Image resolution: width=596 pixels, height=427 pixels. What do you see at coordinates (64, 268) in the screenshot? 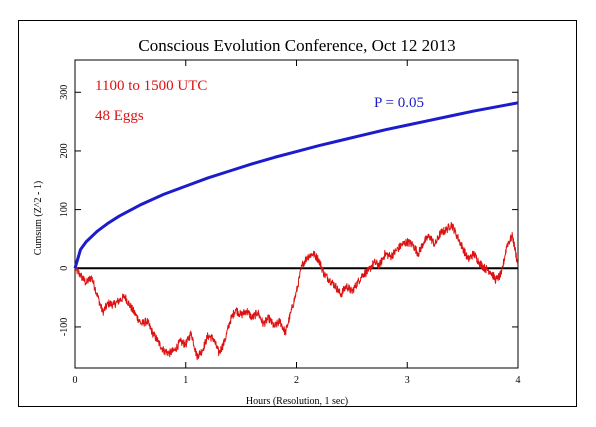
I see `y-tick-label: 0` at bounding box center [64, 268].